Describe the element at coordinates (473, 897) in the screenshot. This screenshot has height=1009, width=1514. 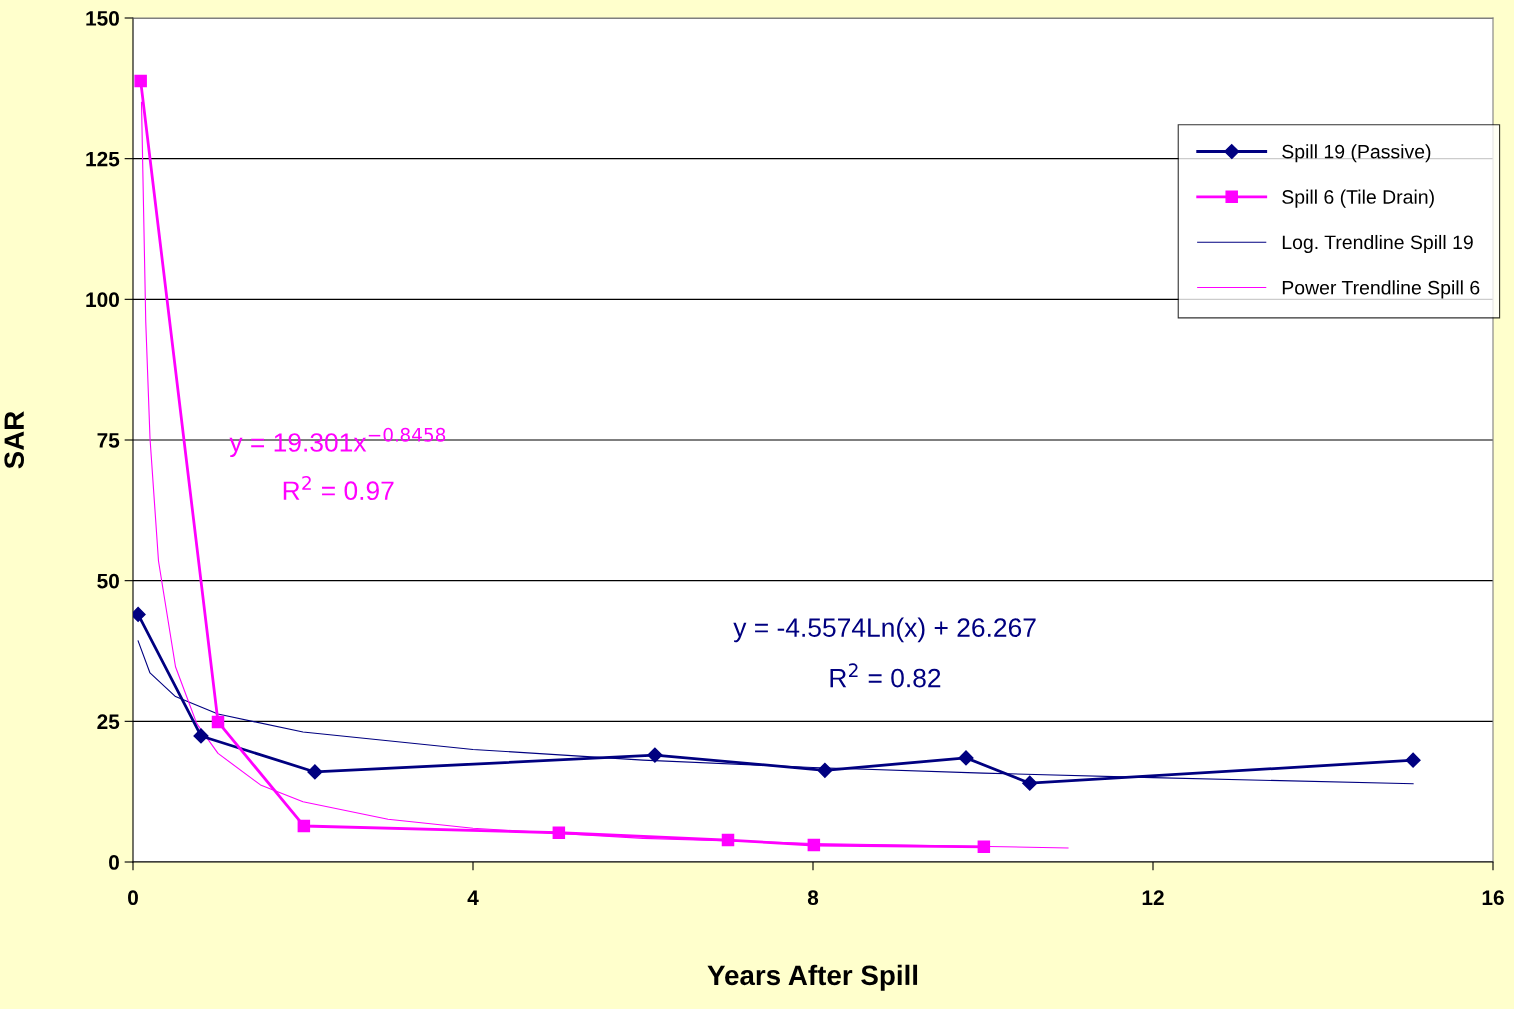
I see `x-tick-label: 4` at that location.